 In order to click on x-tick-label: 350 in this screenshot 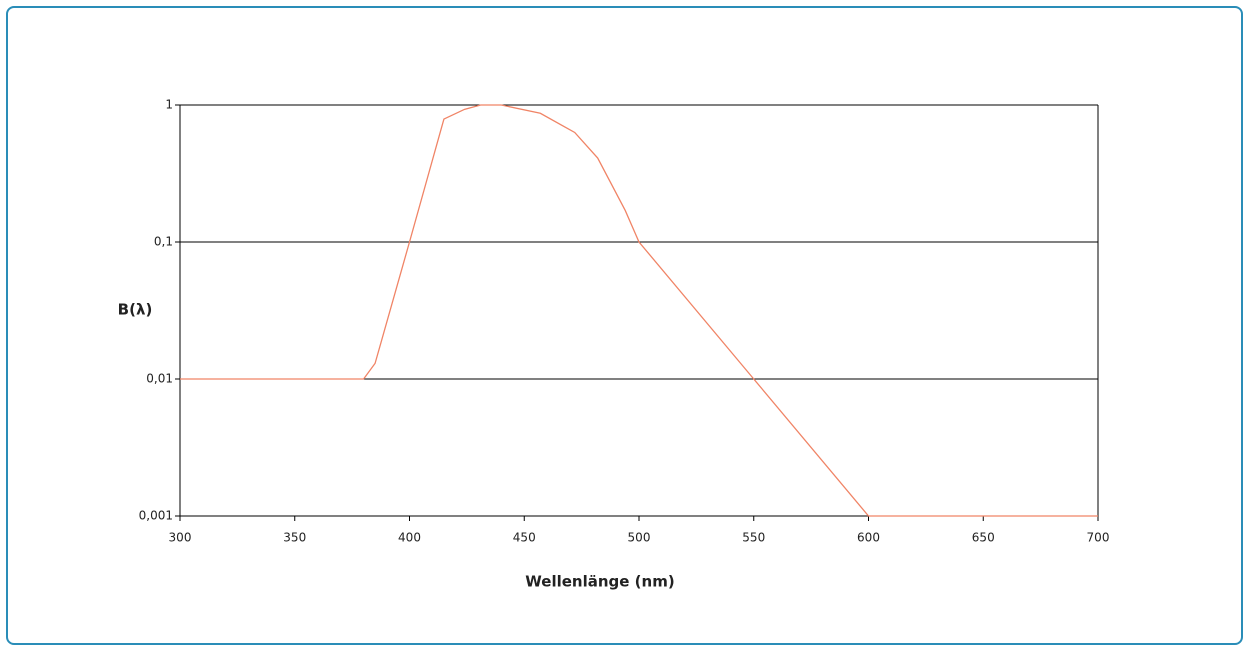, I will do `click(294, 538)`.